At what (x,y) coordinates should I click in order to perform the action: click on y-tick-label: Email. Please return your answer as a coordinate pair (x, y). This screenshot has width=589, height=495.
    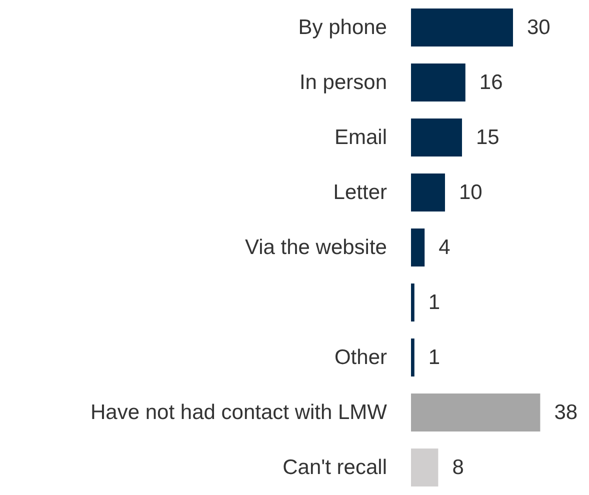
    Looking at the image, I should click on (360, 137).